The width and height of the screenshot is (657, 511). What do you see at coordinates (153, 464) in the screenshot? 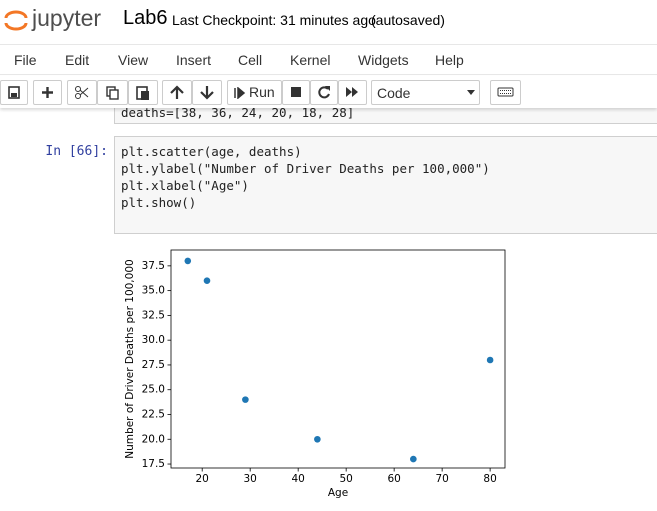
I see `y-tick-label: 17.5` at bounding box center [153, 464].